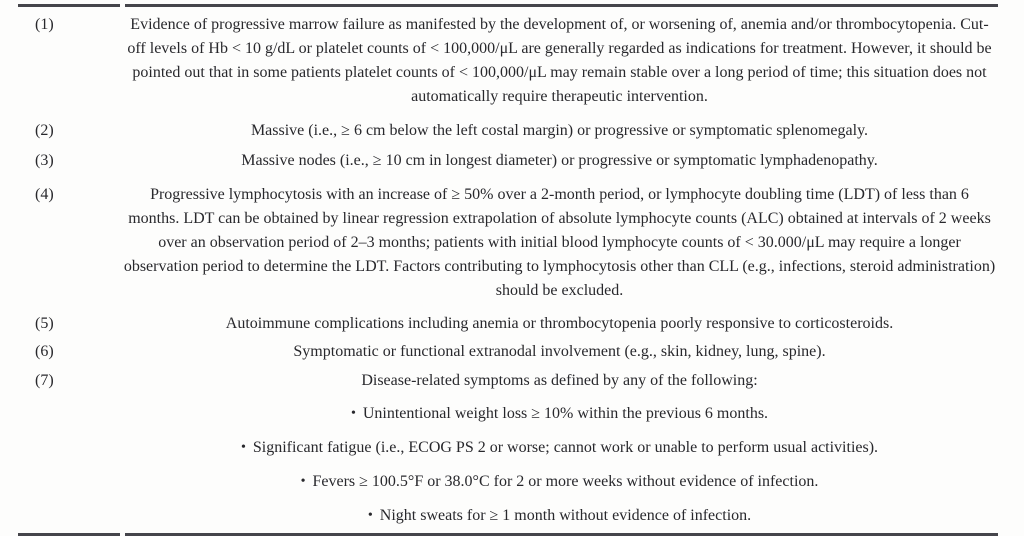 Image resolution: width=1024 pixels, height=536 pixels. Describe the element at coordinates (44, 160) in the screenshot. I see `row-number: (3)` at that location.